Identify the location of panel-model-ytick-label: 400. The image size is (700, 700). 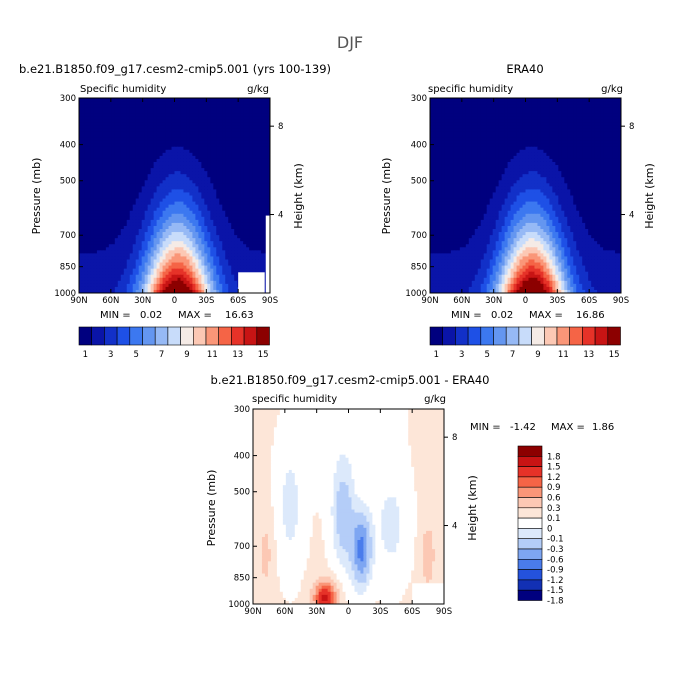
(68, 146).